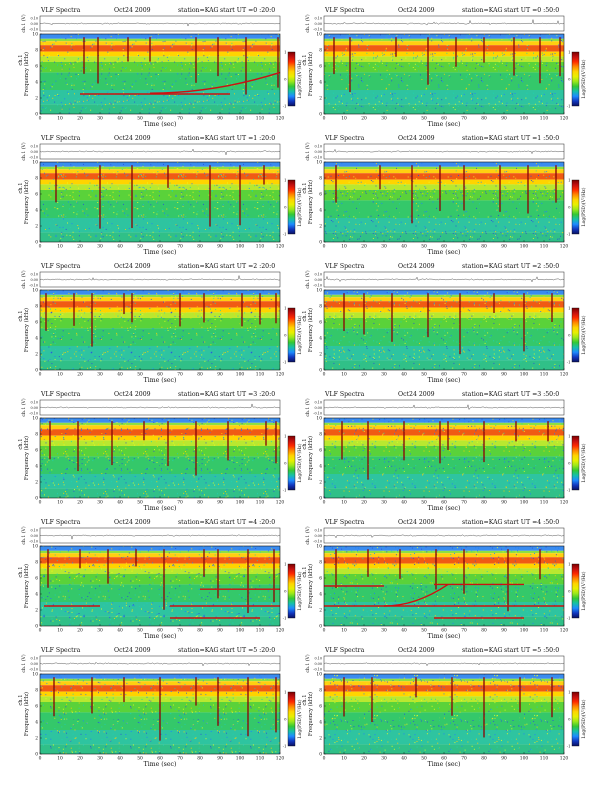 The image size is (612, 792). What do you see at coordinates (544, 503) in the screenshot?
I see `time-tick-label: 110` at bounding box center [544, 503].